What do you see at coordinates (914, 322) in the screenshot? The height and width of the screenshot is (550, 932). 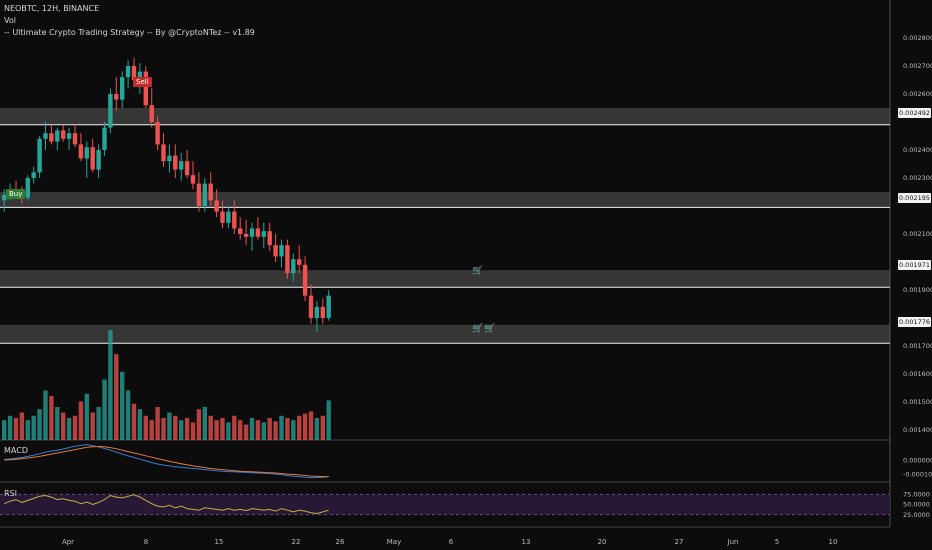 I see `price-level-box: 0.001776` at bounding box center [914, 322].